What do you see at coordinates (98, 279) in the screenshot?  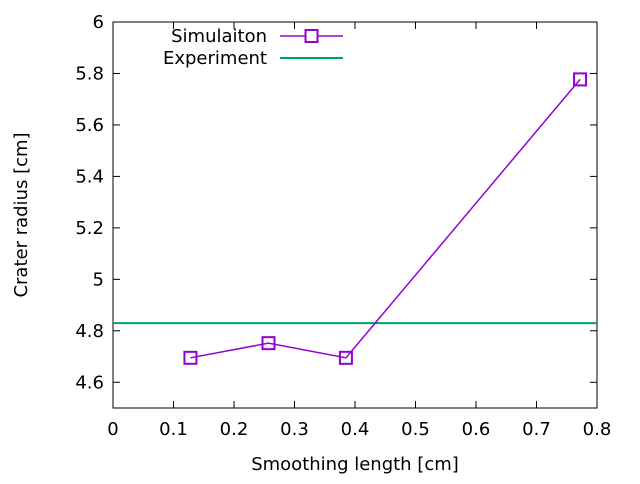 I see `y-tick-label: 5` at bounding box center [98, 279].